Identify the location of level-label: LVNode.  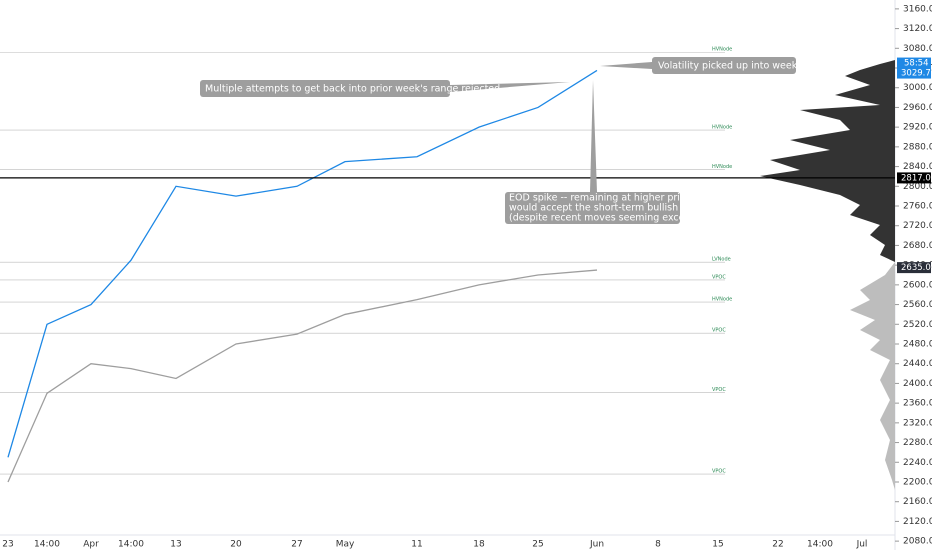
(721, 260).